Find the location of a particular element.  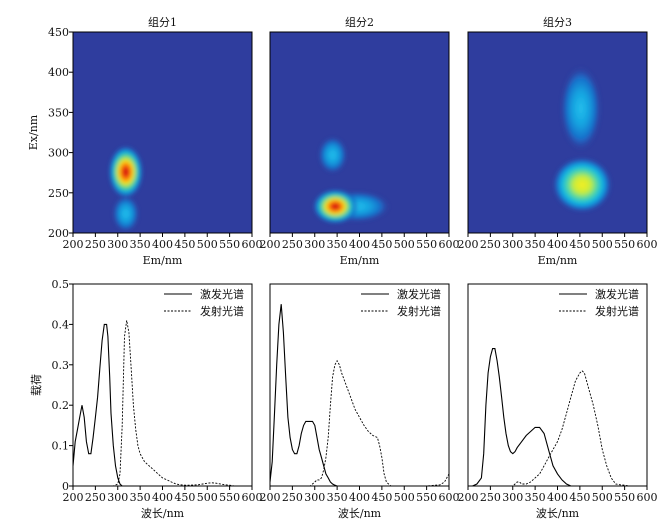

y-tick-label: 300 is located at coordinates (58, 153).